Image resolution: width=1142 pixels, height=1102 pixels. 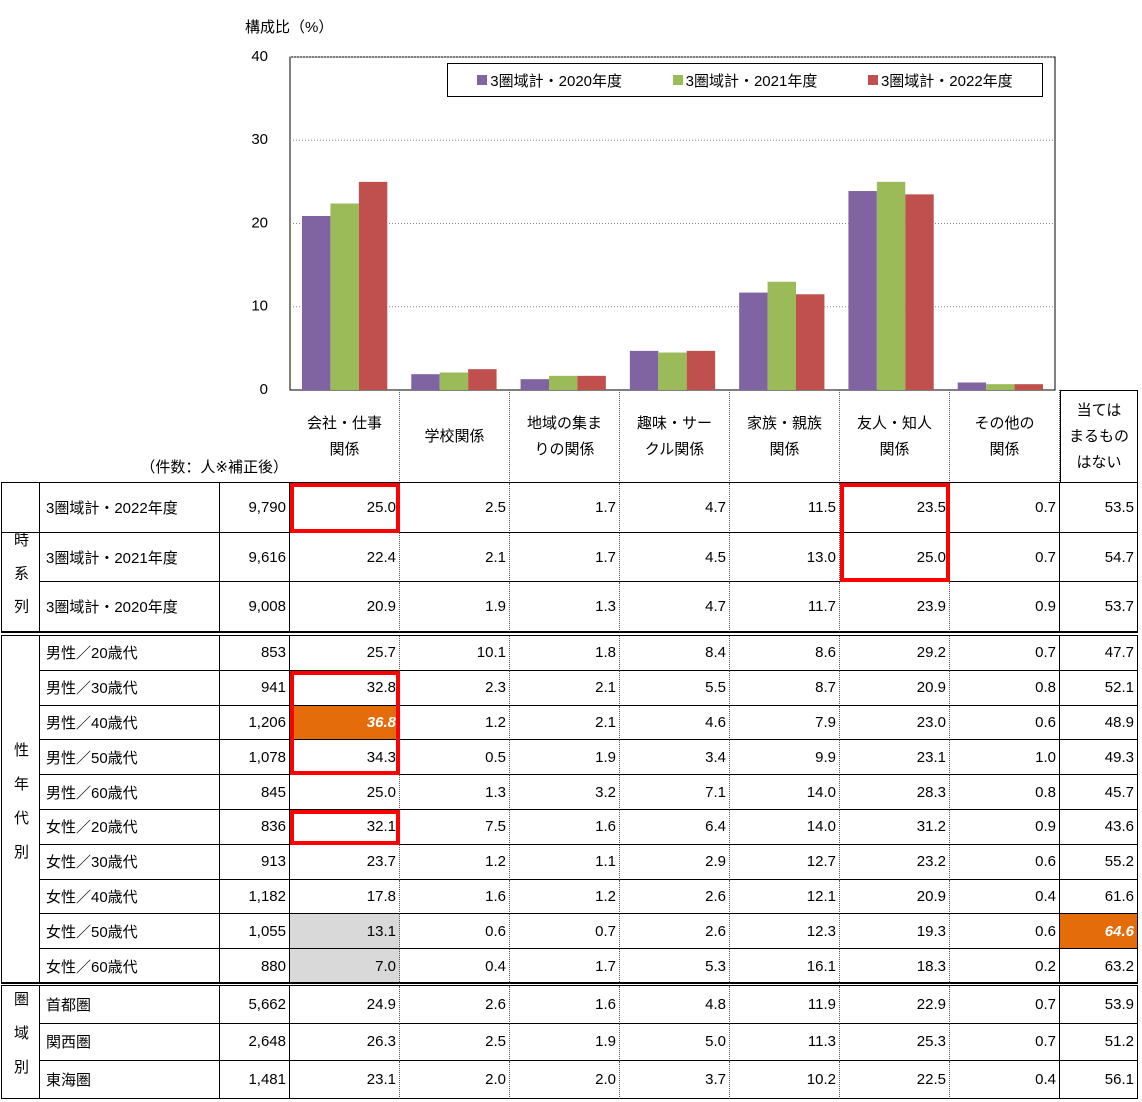 I want to click on cell: 0.8, so click(x=1005, y=688).